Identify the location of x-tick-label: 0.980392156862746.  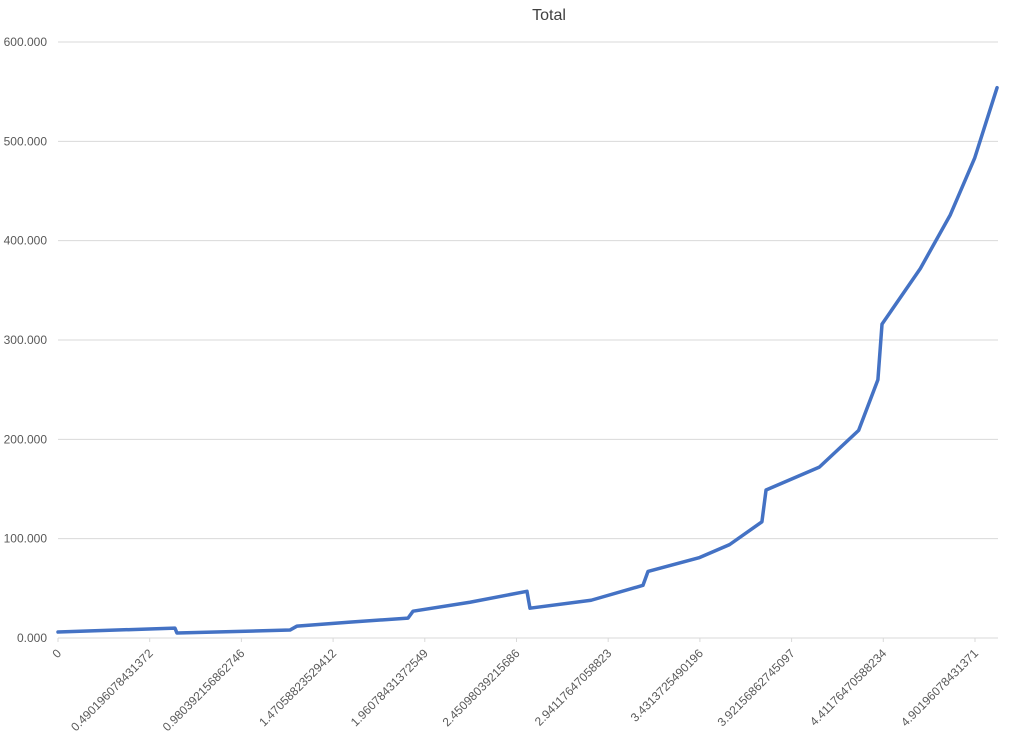
(204, 689).